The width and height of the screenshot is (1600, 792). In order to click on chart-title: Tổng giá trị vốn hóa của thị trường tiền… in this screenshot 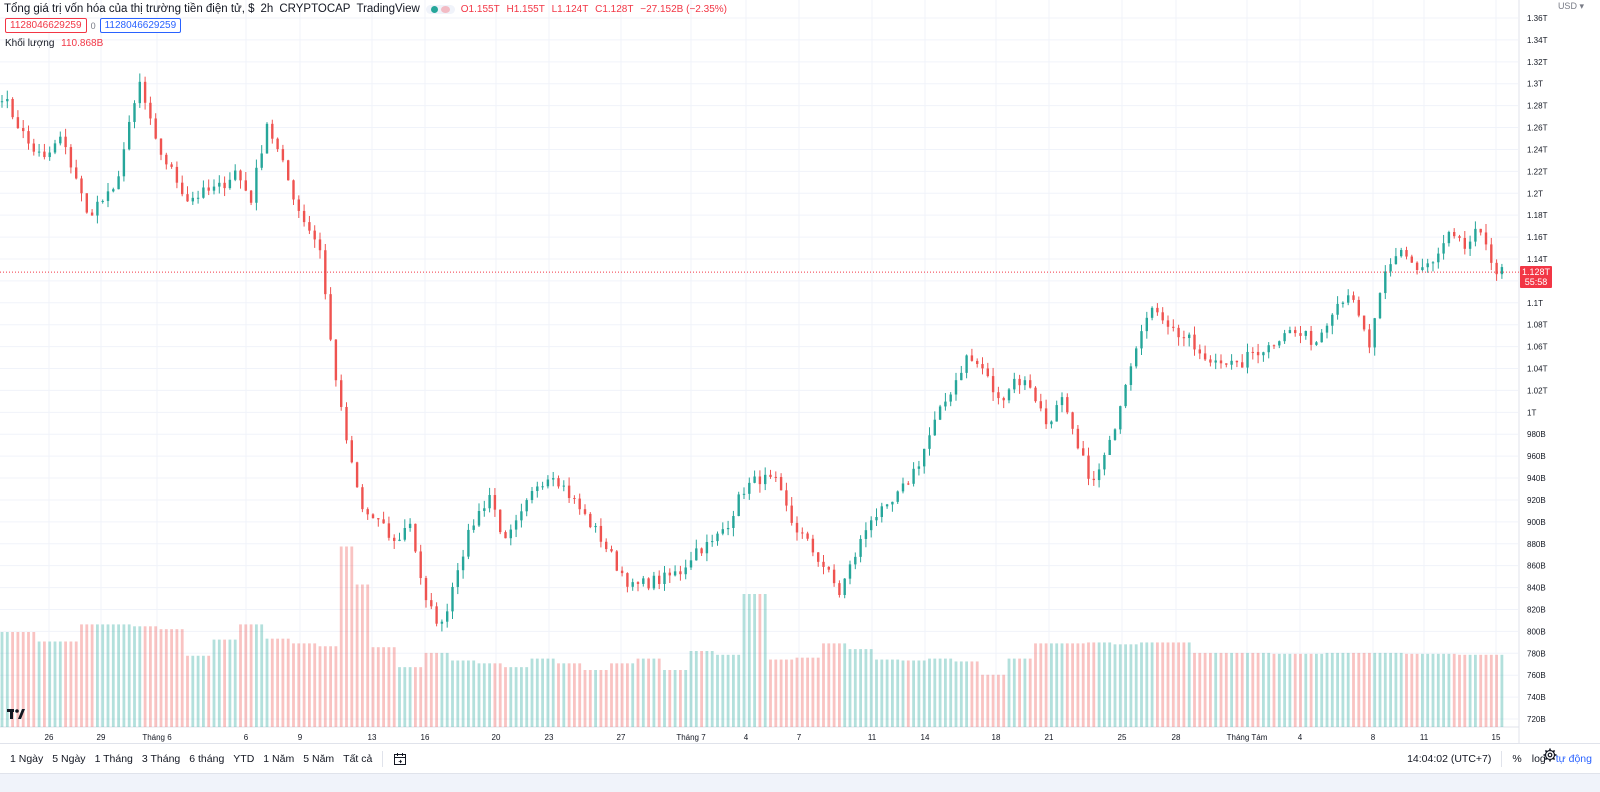, I will do `click(129, 9)`.